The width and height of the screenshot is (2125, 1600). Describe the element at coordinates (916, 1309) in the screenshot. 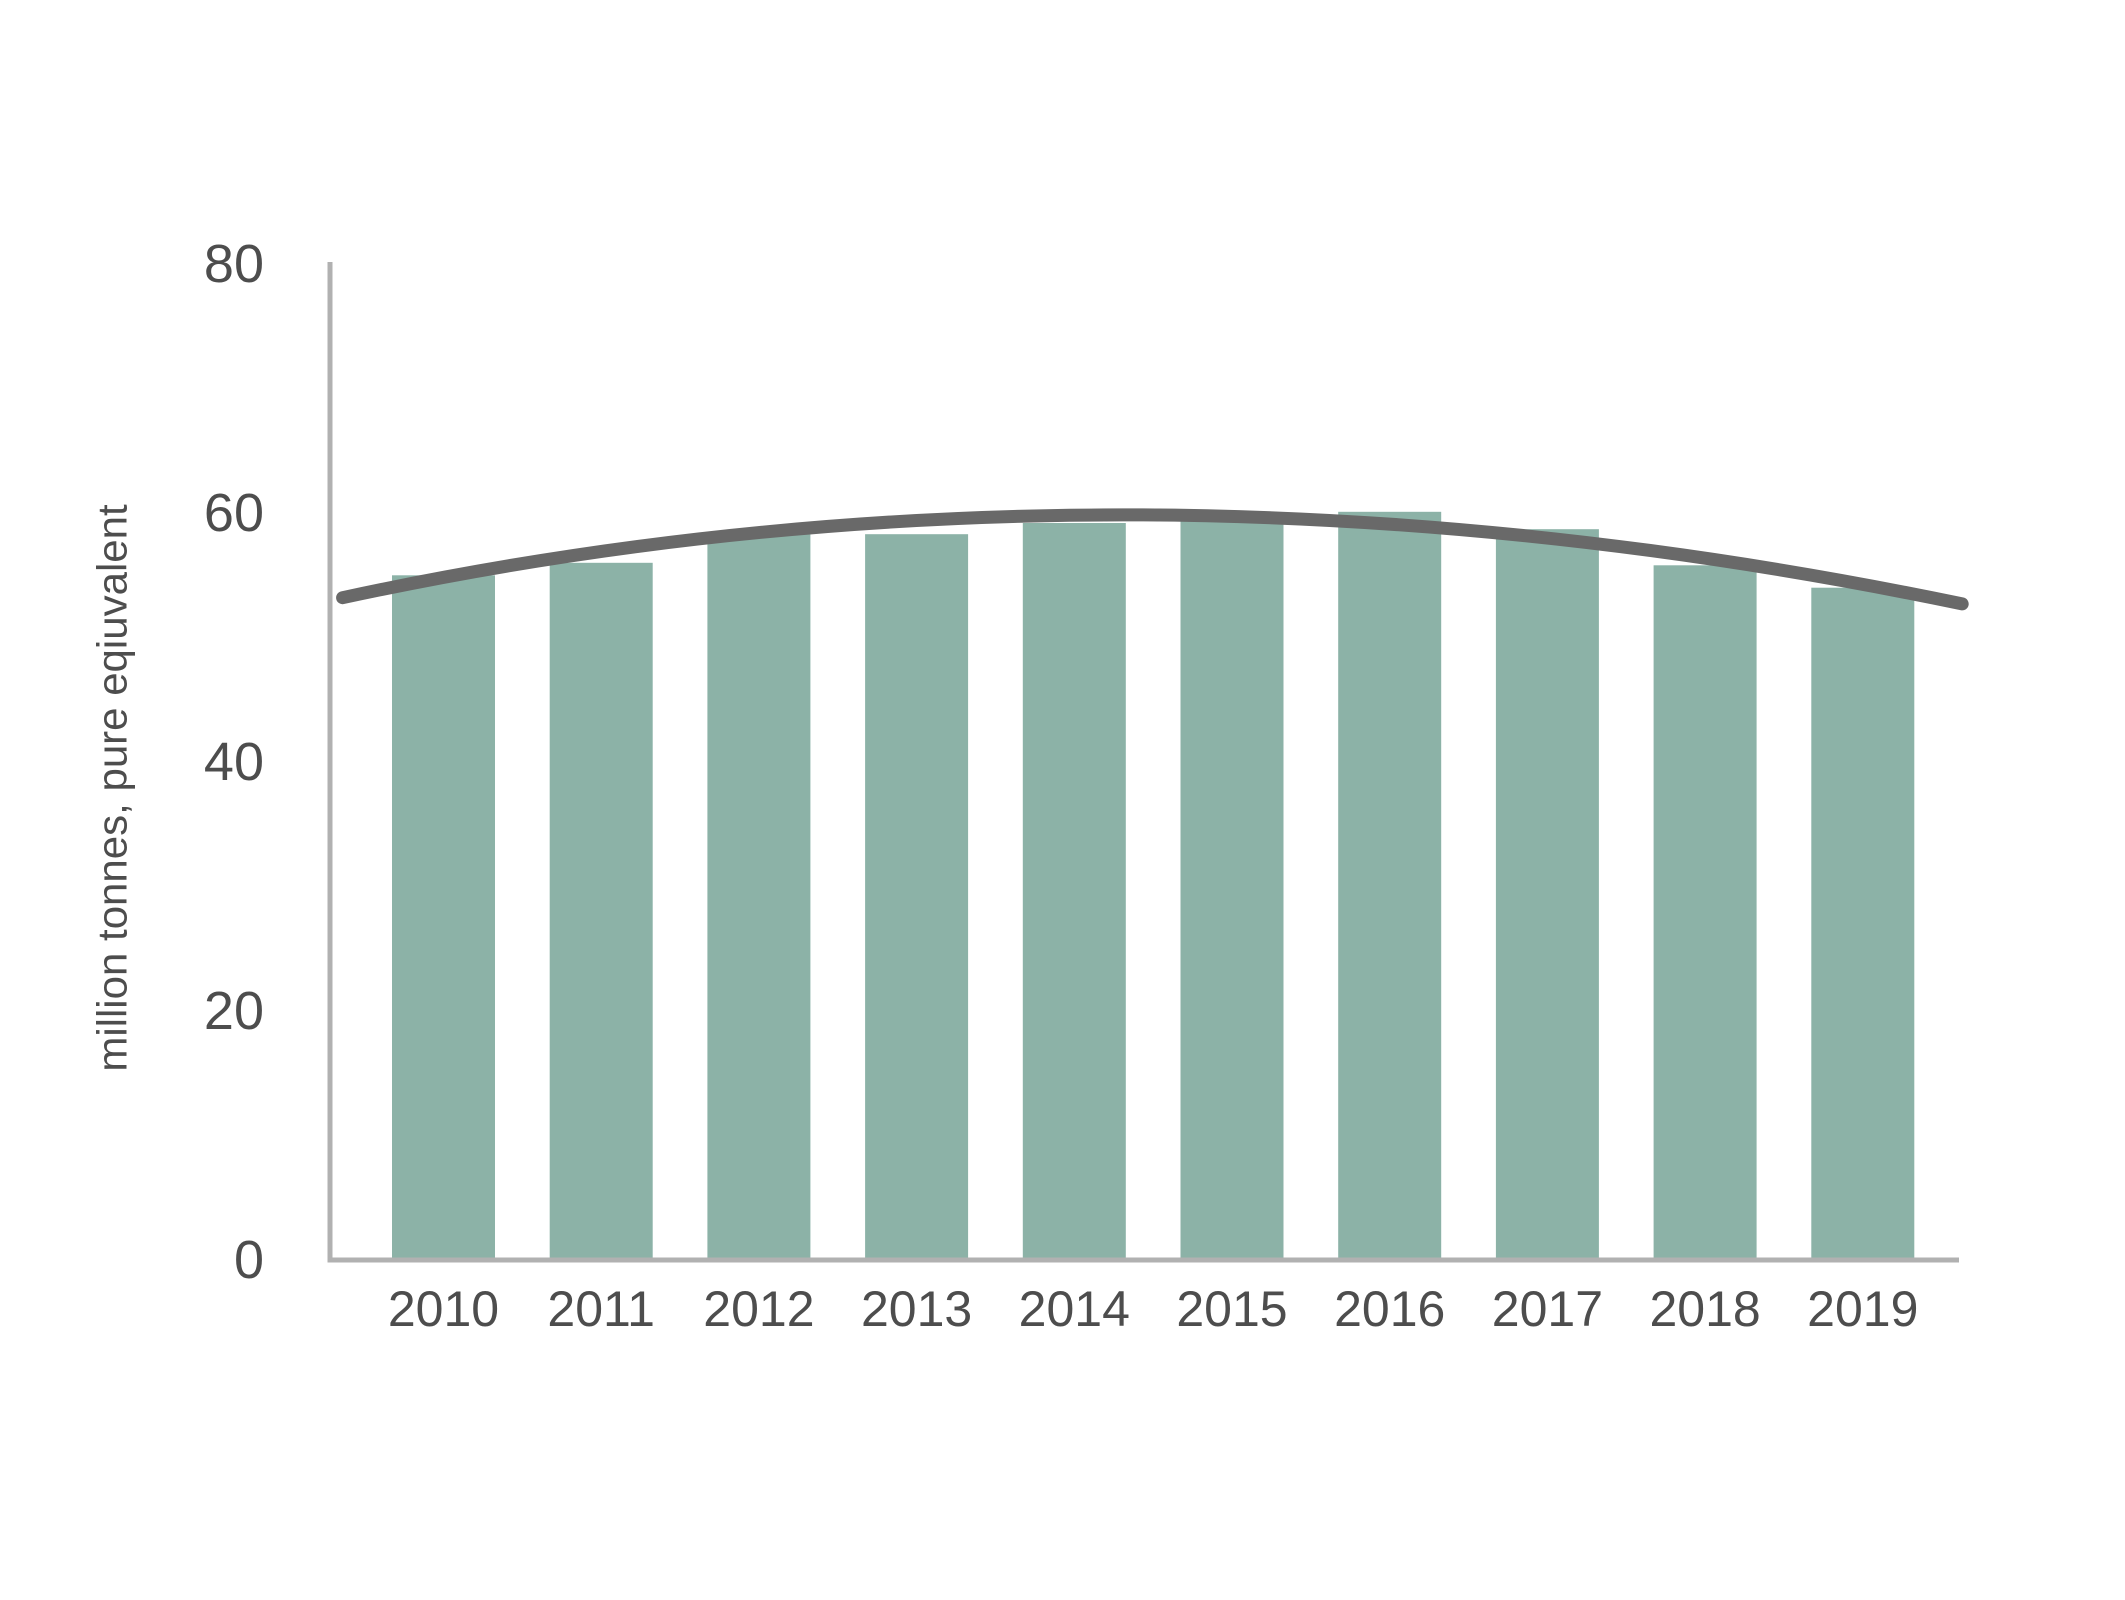

I see `x-axis-label-2013: 2013` at that location.